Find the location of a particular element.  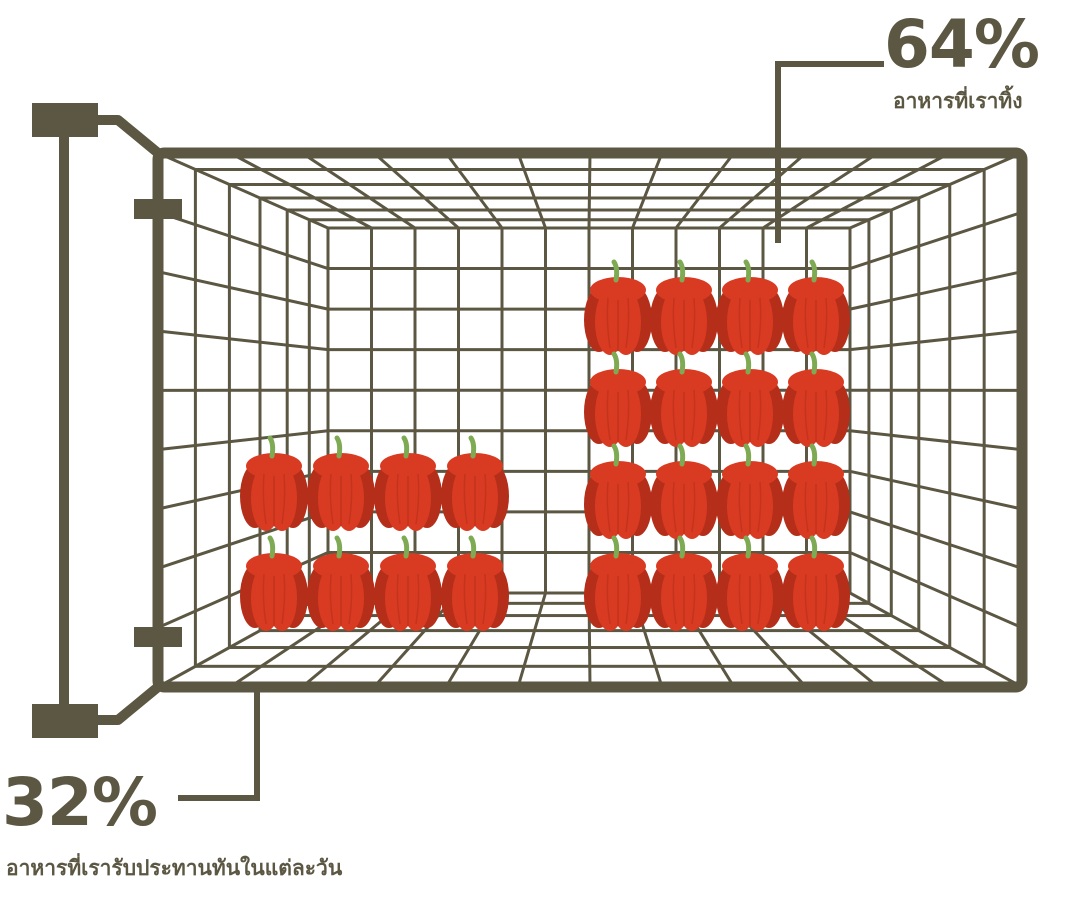

leader-line-top is located at coordinates (829, 152).